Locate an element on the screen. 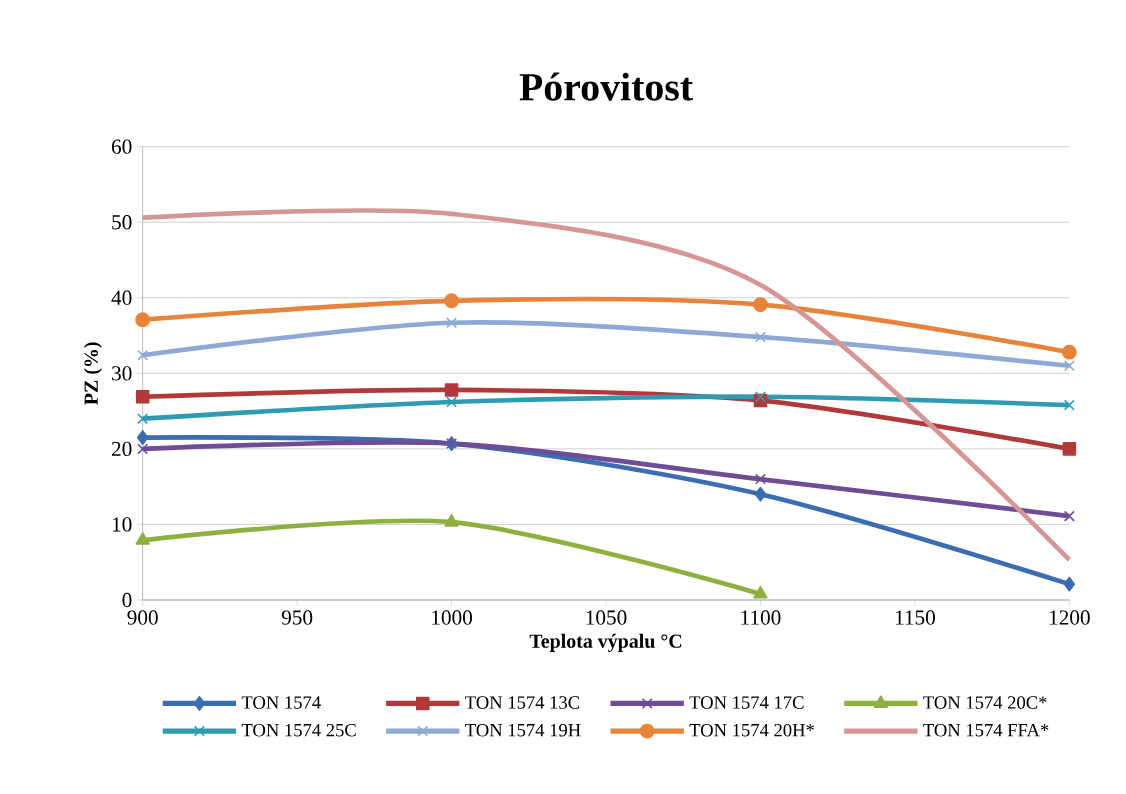 The width and height of the screenshot is (1126, 794). legend-label: TON 1574 is located at coordinates (281, 702).